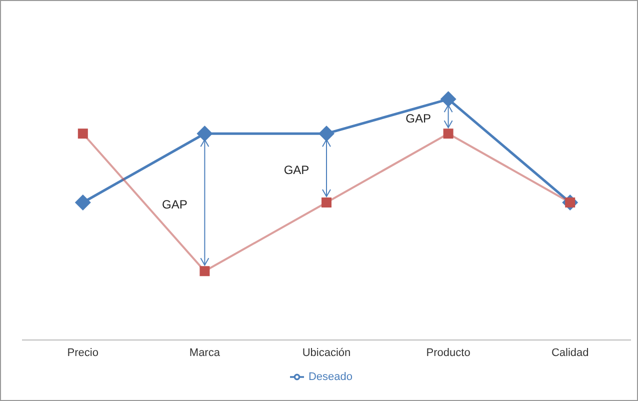 This screenshot has width=638, height=401. I want to click on legend-label: Deseado, so click(330, 376).